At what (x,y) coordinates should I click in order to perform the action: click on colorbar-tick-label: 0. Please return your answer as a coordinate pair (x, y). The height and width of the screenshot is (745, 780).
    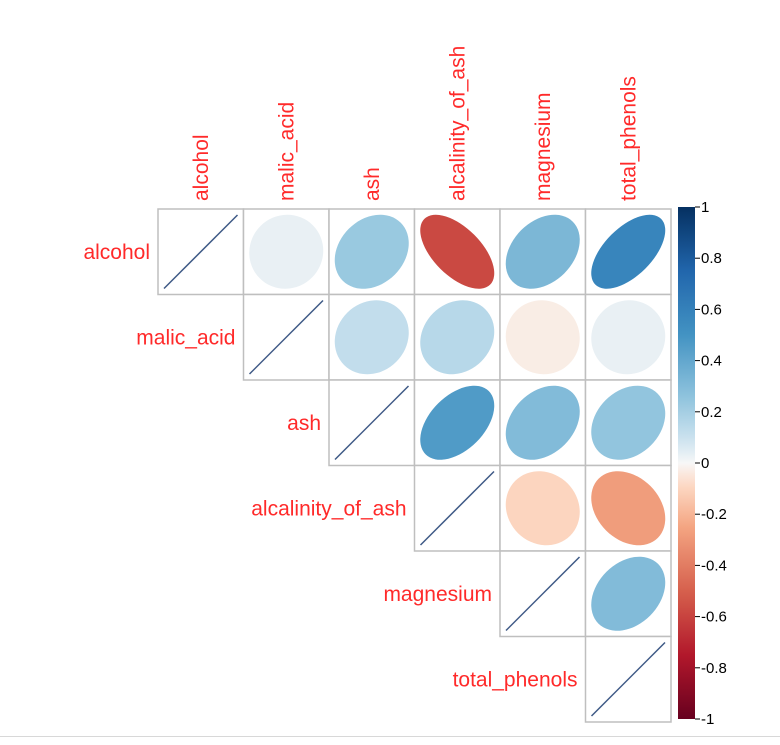
    Looking at the image, I should click on (705, 463).